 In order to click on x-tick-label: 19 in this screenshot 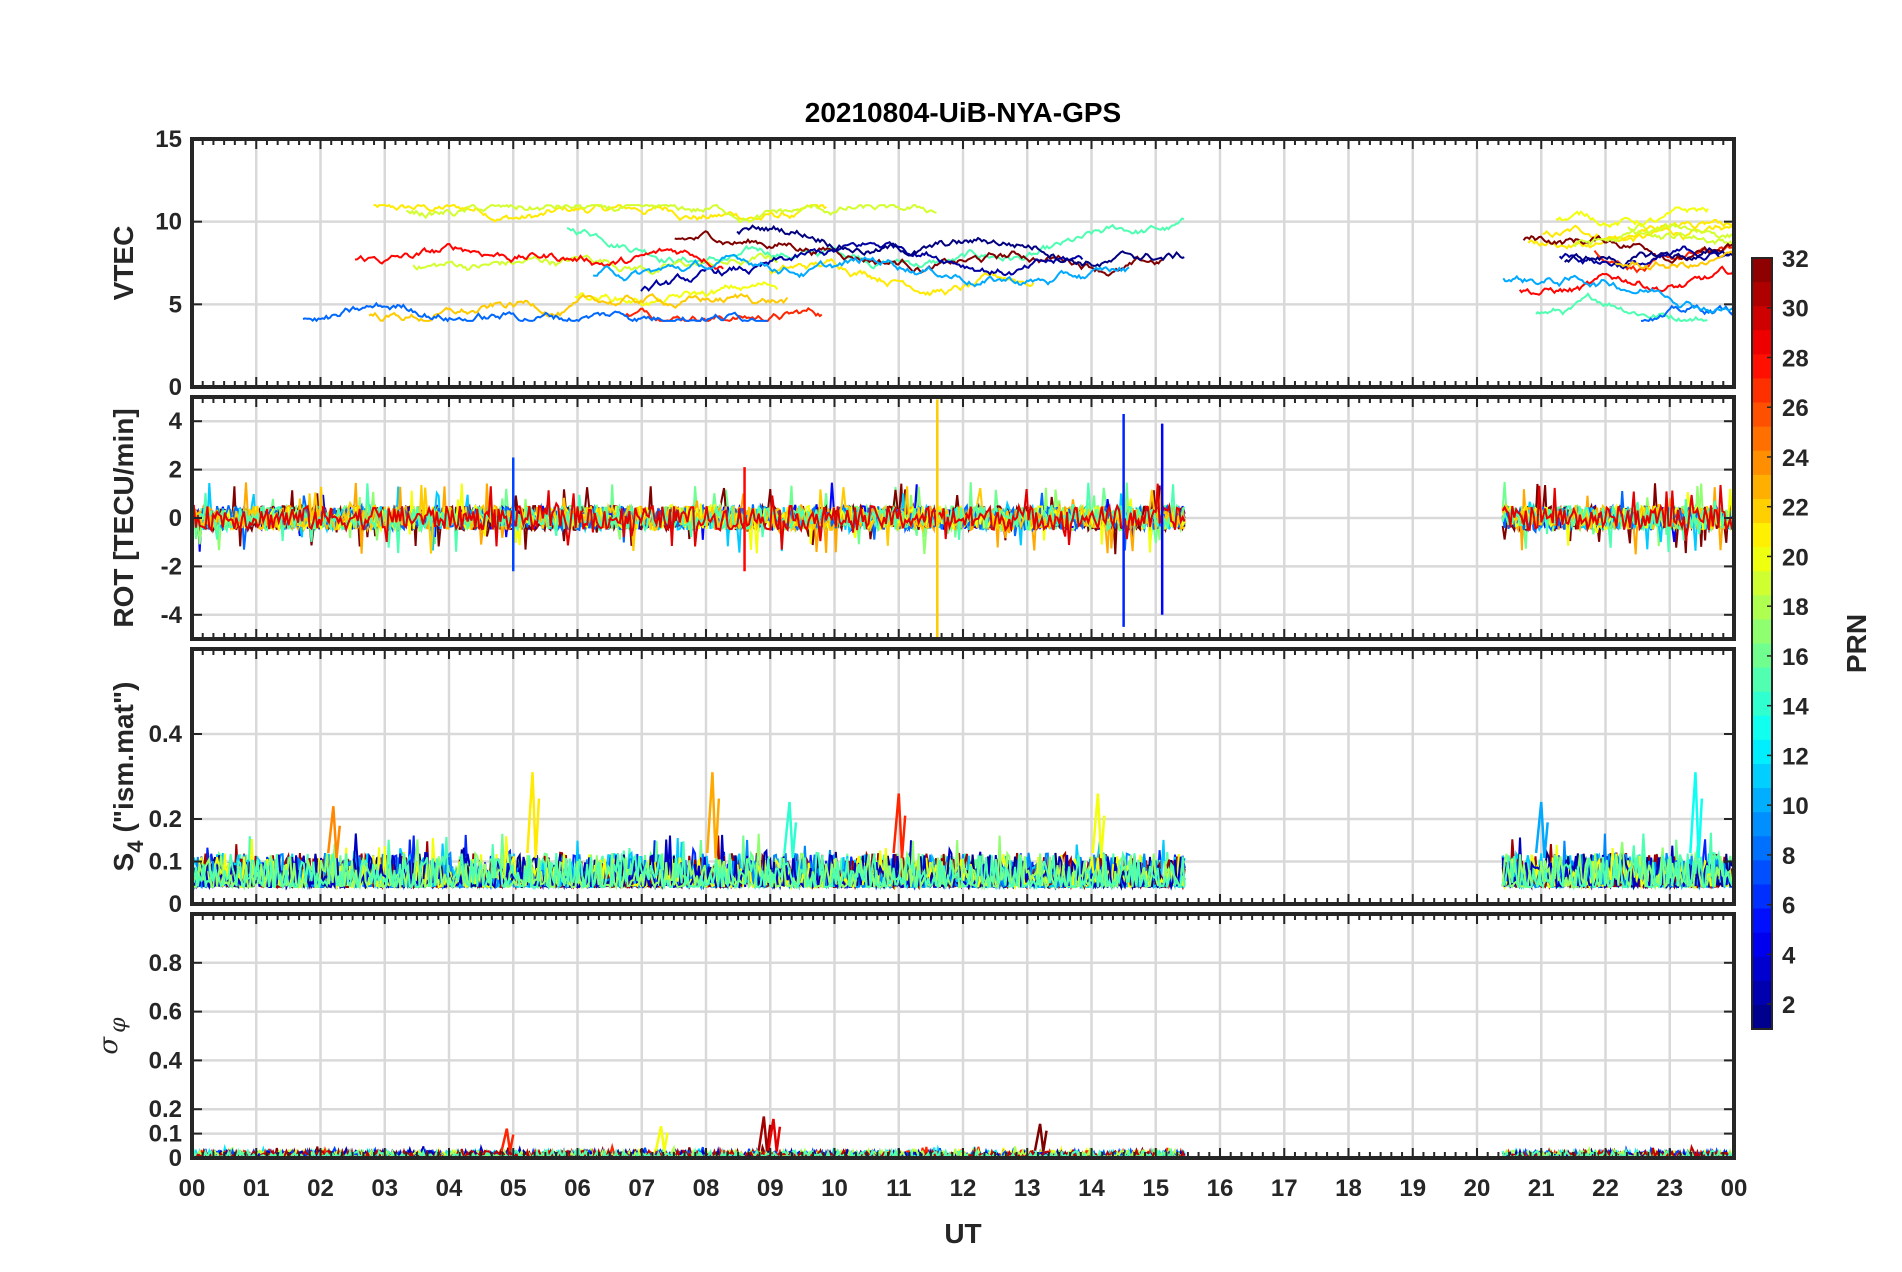, I will do `click(1412, 1188)`.